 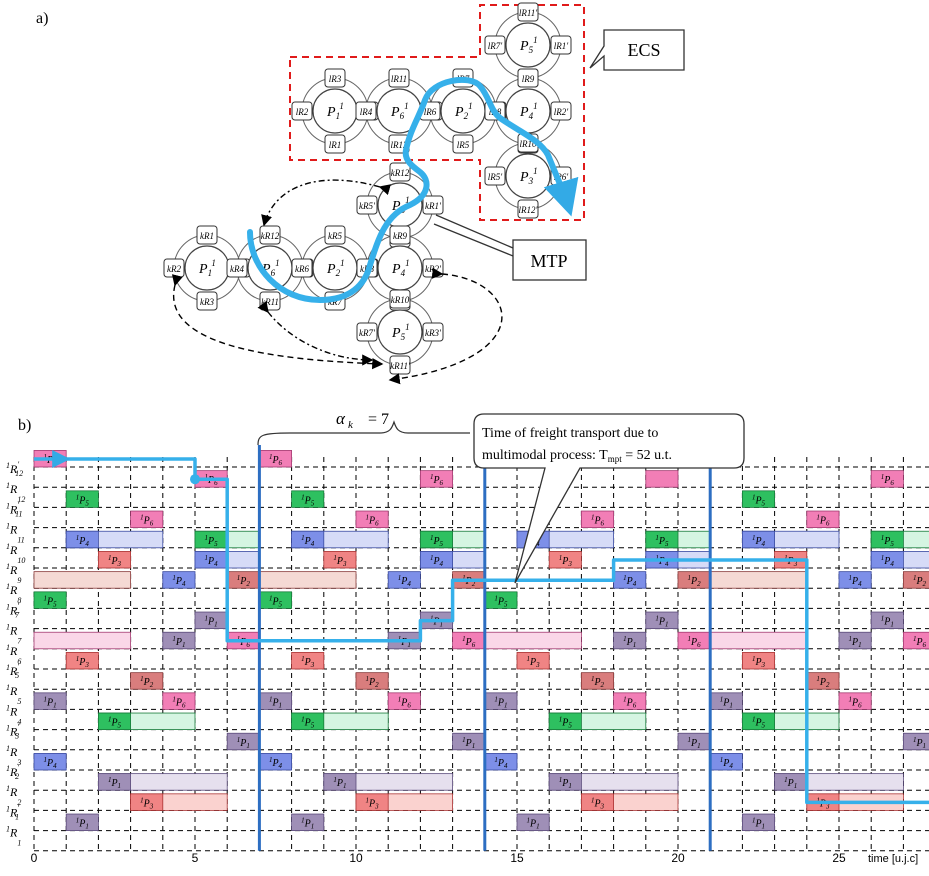 I want to click on resource-box: lR2, so click(x=302, y=111).